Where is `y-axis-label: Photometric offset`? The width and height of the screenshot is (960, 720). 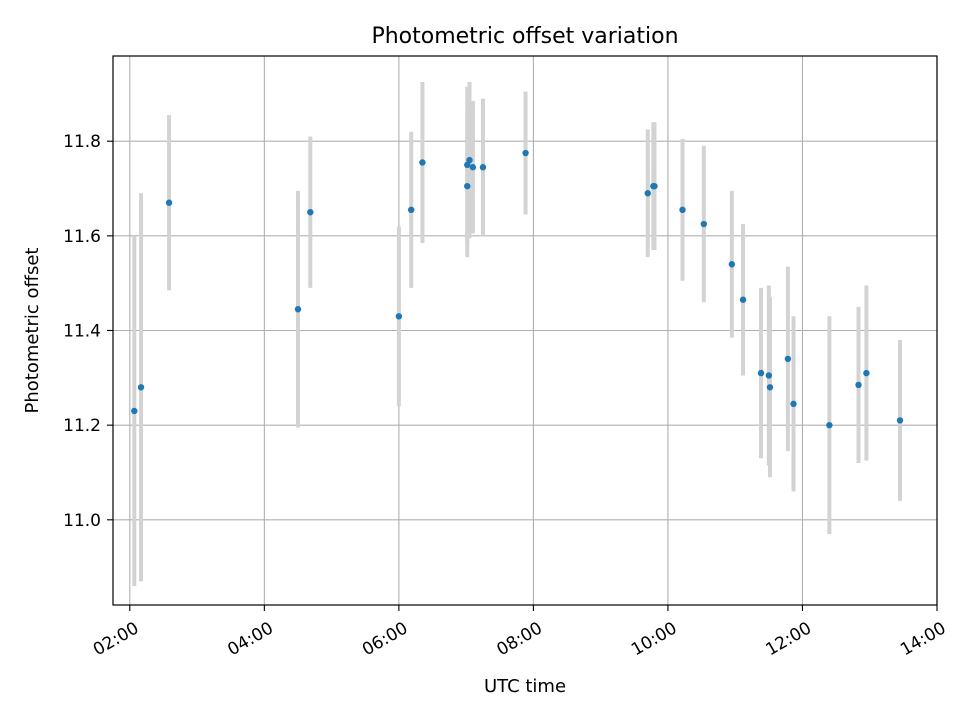 y-axis-label: Photometric offset is located at coordinates (32, 331).